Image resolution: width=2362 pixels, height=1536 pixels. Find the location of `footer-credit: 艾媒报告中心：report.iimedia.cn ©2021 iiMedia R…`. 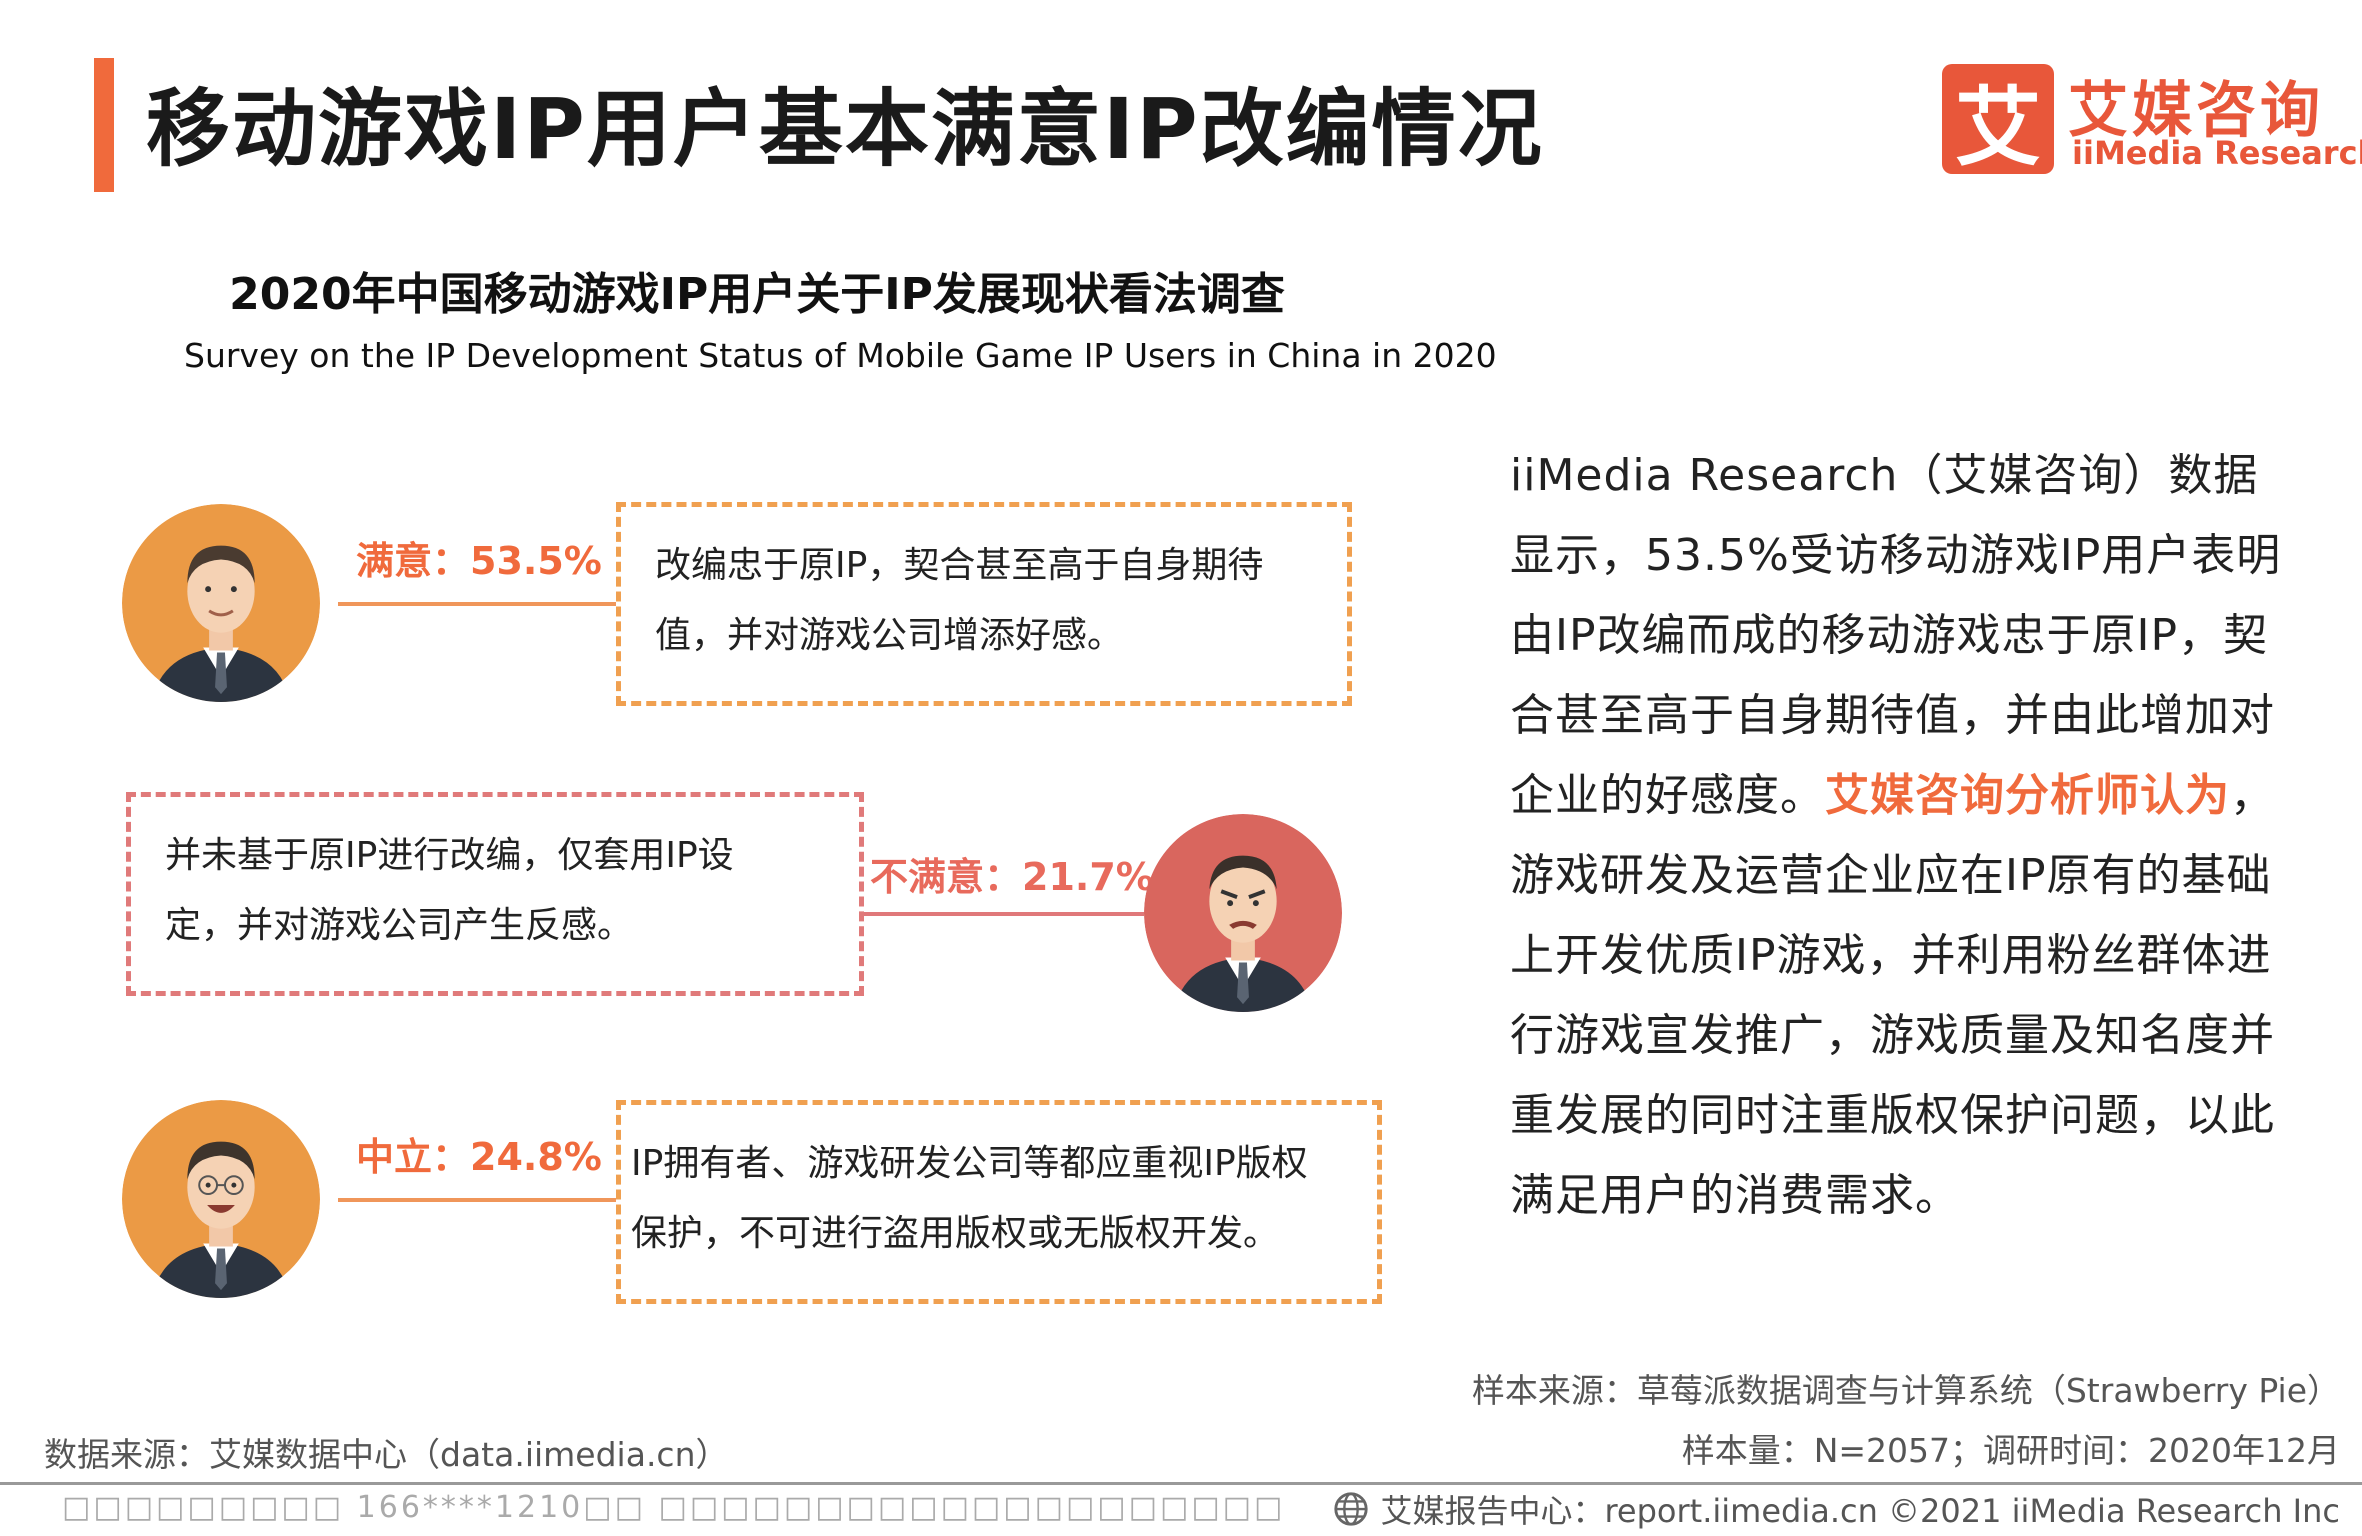

footer-credit: 艾媒报告中心：report.iimedia.cn ©2021 iiMedia R… is located at coordinates (1836, 1509).